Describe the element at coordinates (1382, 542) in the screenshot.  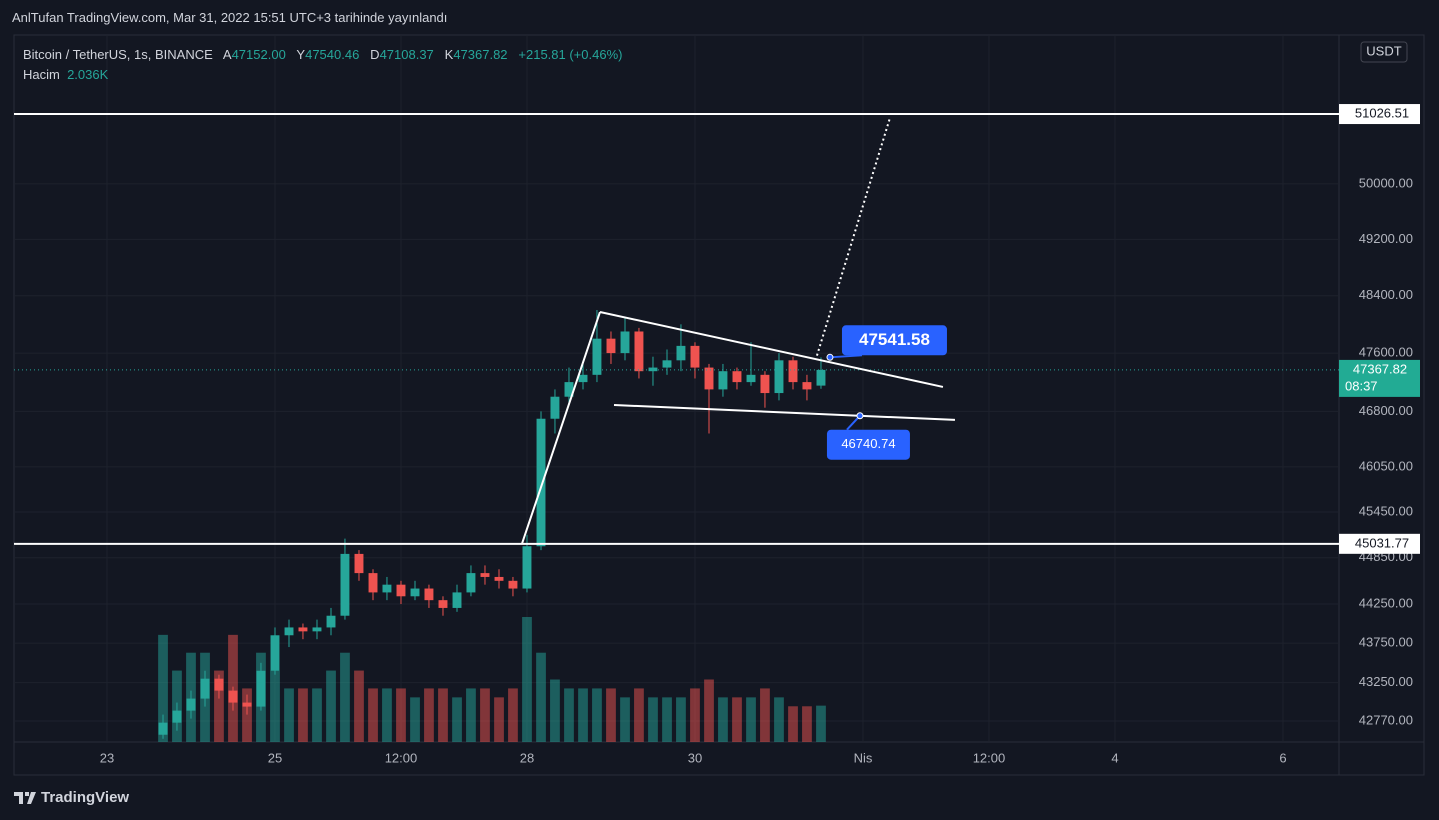
I see `horizontal-line-label: 45031.77` at that location.